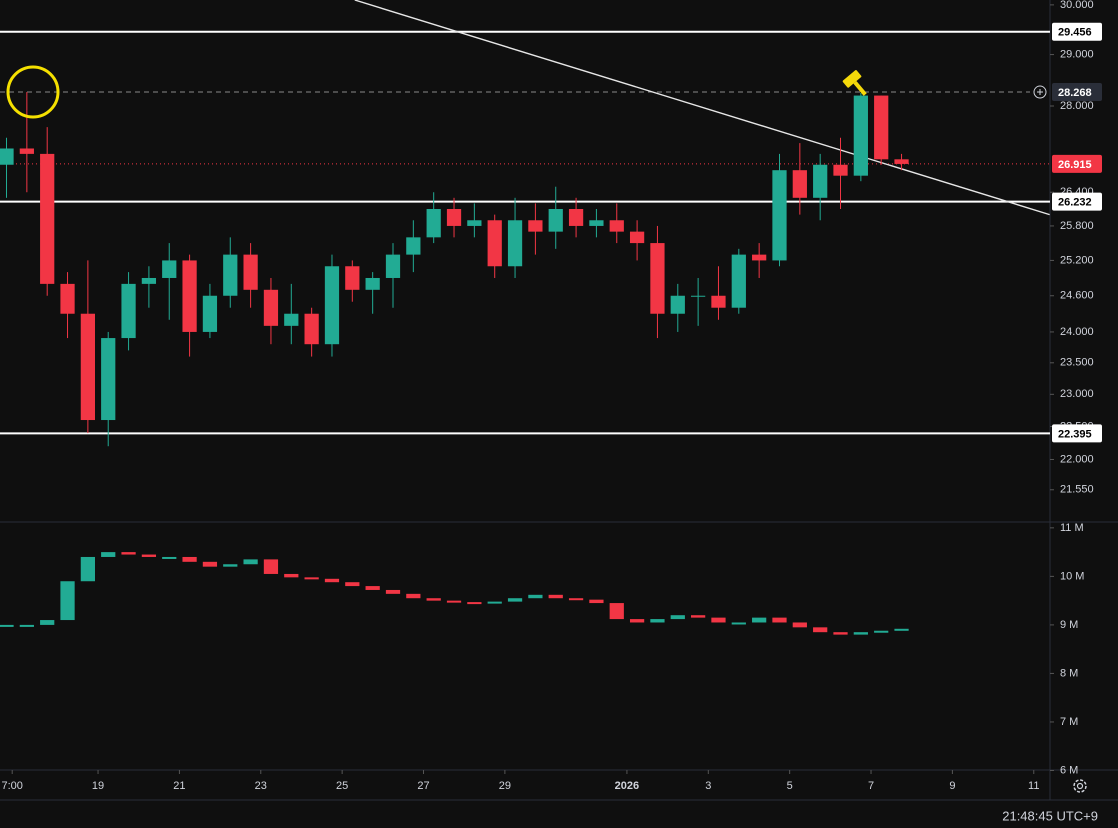  Describe the element at coordinates (854, 83) in the screenshot. I see `gavel-icon` at that location.